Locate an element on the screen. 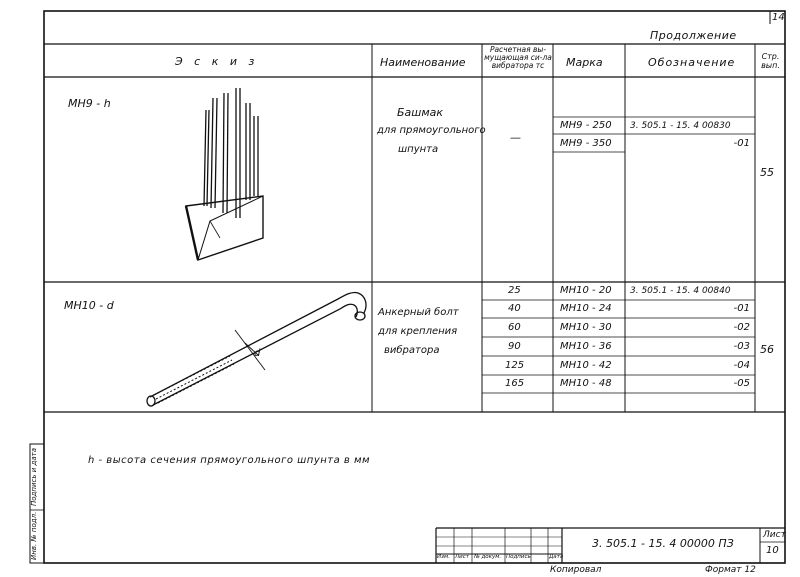 Image resolution: width=800 pixels, height=577 pixels. mark-cell: МН10 - 48 is located at coordinates (586, 383).